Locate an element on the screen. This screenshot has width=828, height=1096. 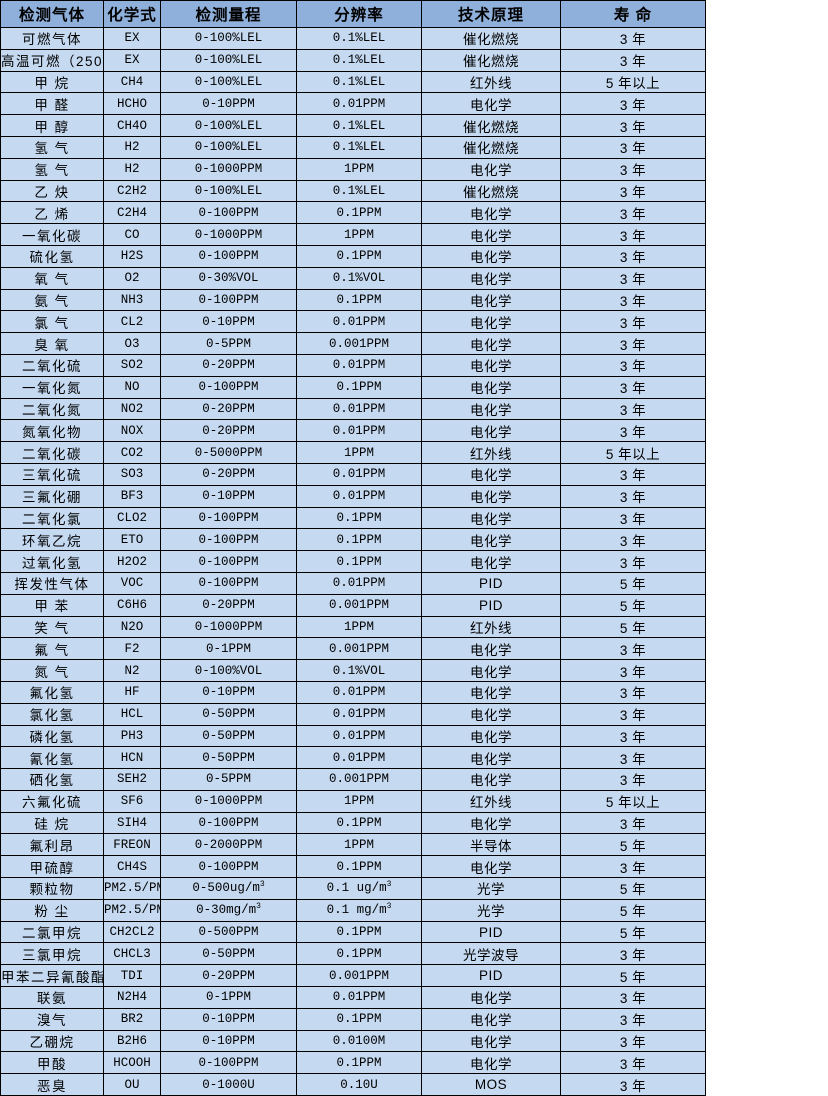
cell-resolution: 0.1PPM is located at coordinates (359, 300).